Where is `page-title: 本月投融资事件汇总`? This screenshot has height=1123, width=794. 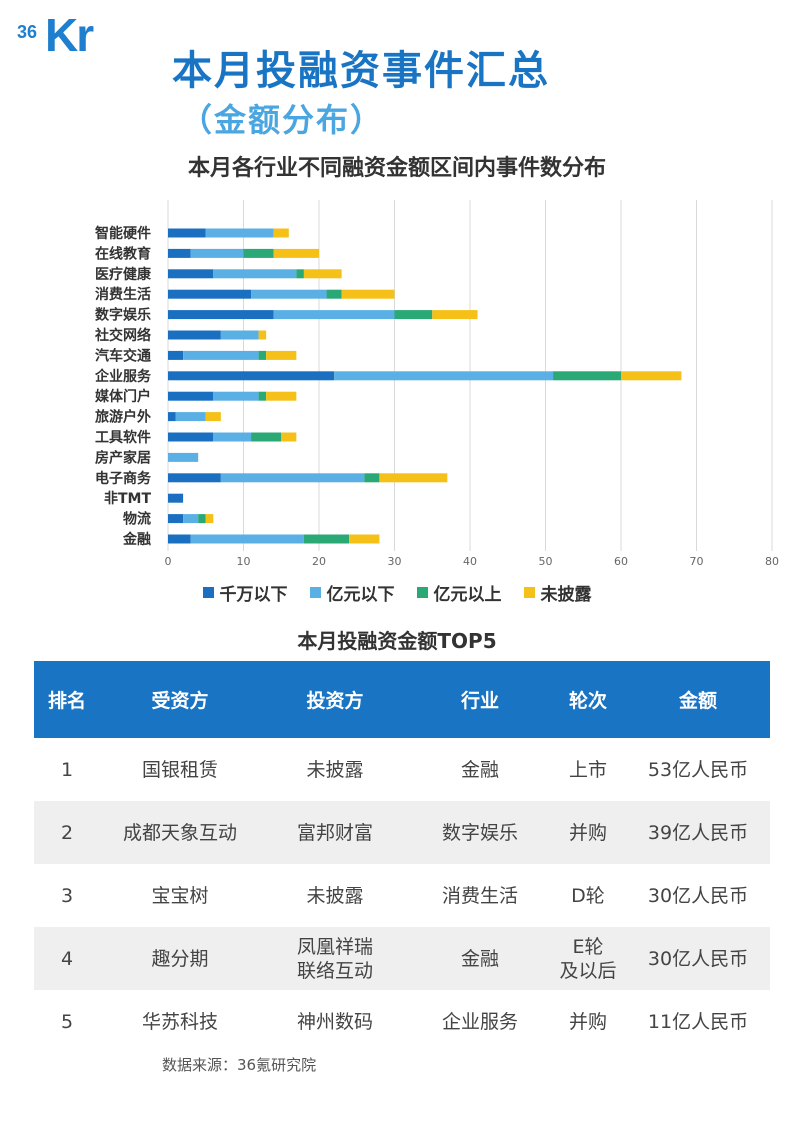 page-title: 本月投融资事件汇总 is located at coordinates (361, 71).